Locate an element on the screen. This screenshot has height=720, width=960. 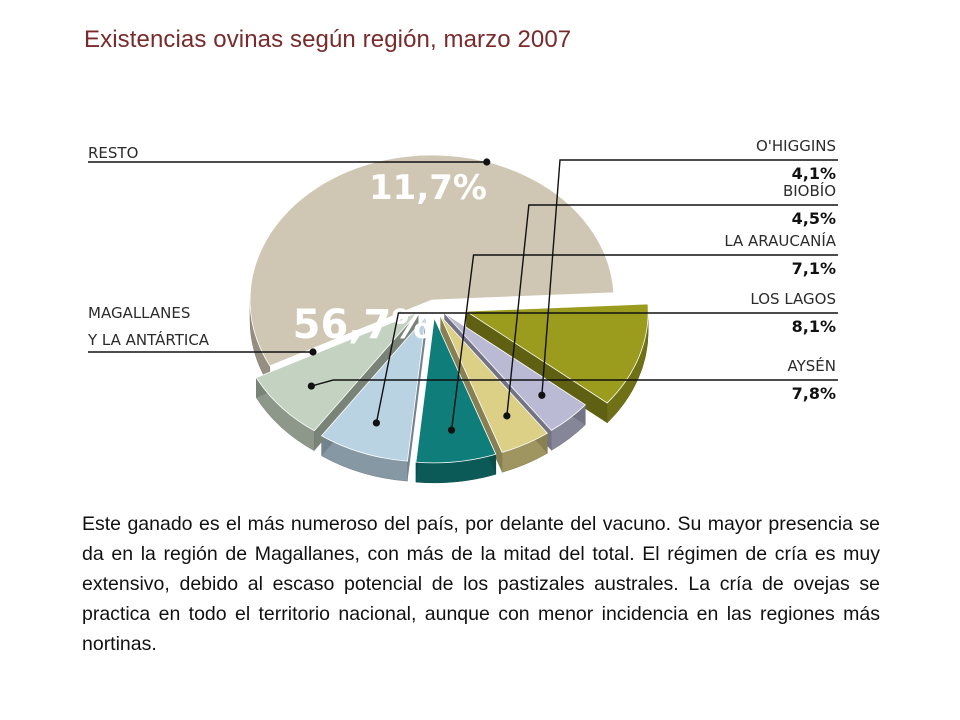
slice-value-label: 56,7% is located at coordinates (362, 325).